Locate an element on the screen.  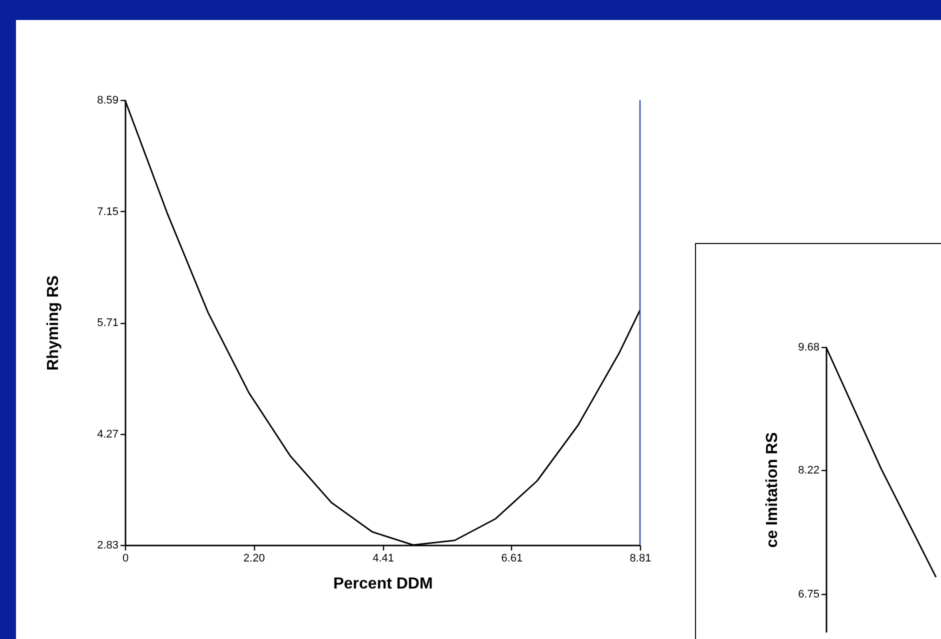
x-tick-label: 4.41 is located at coordinates (383, 558).